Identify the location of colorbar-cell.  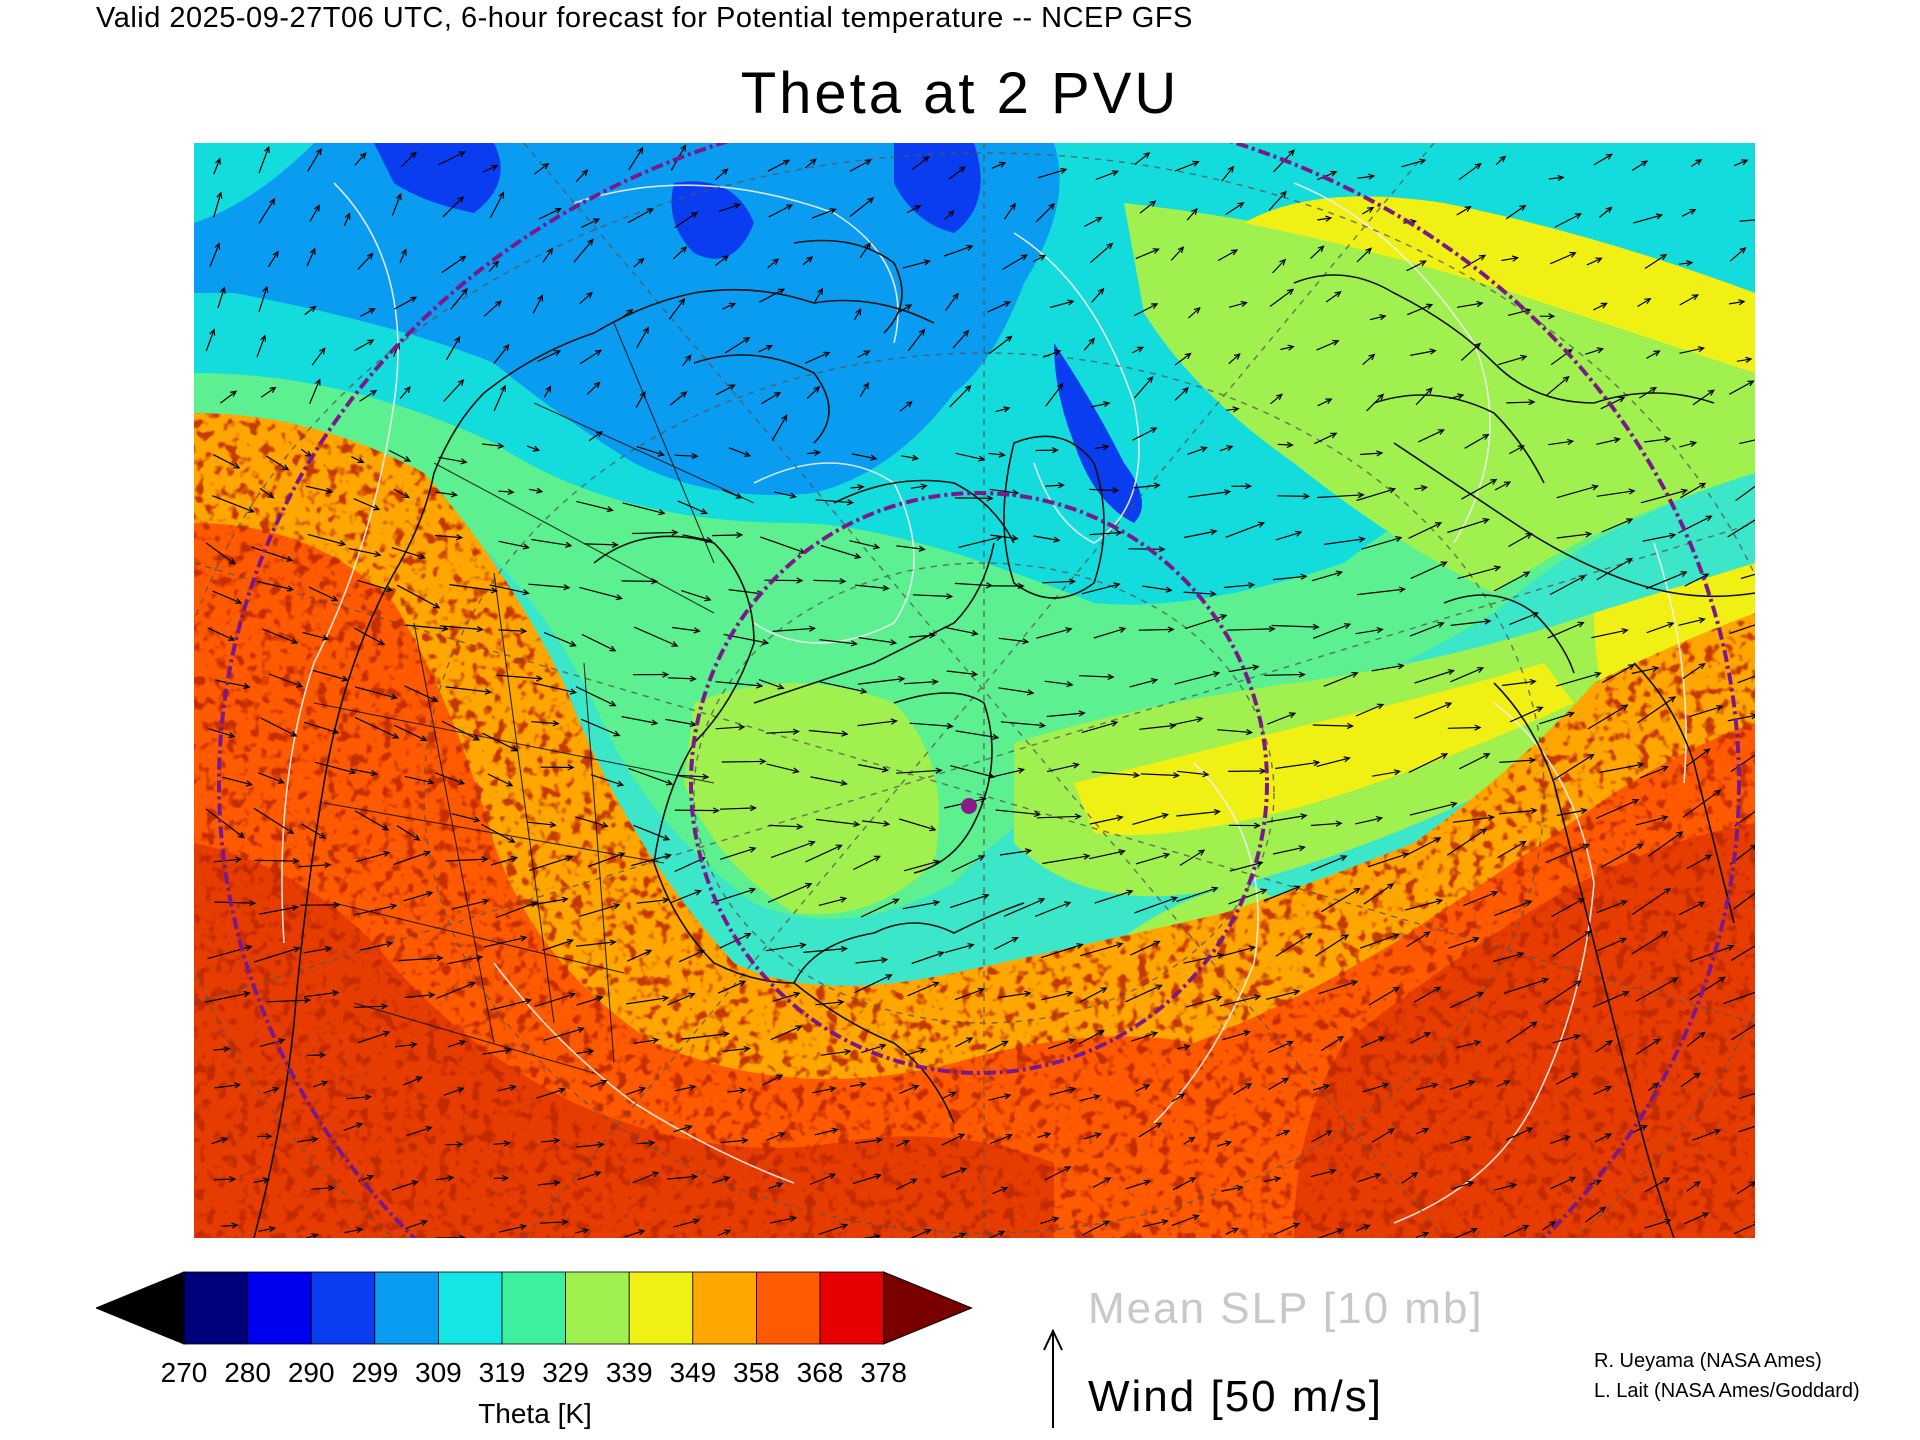
(533, 1308).